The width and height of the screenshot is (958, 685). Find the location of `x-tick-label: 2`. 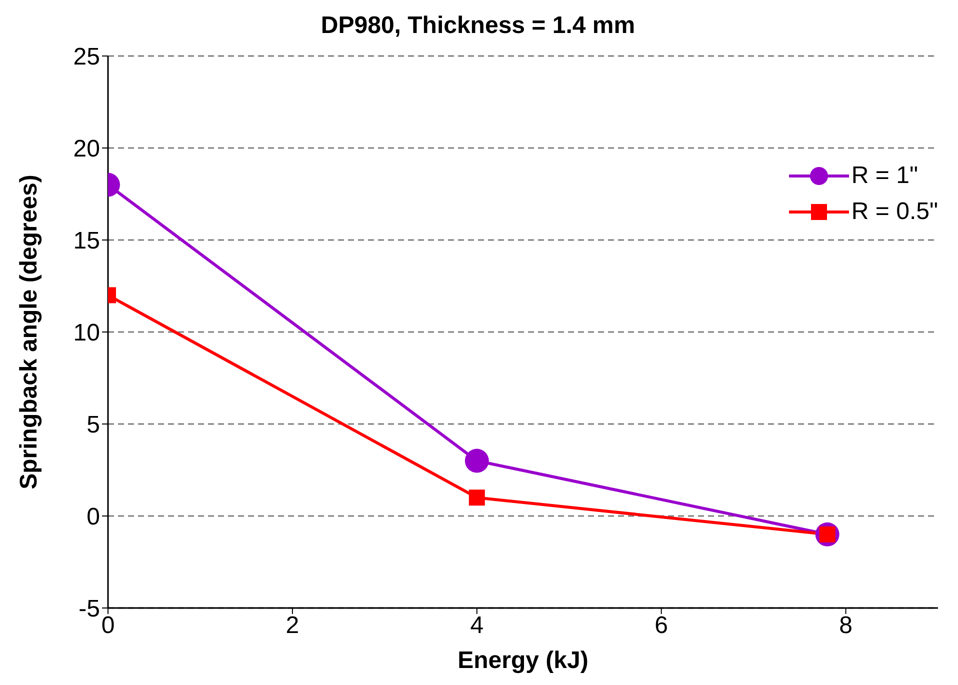

x-tick-label: 2 is located at coordinates (293, 626).